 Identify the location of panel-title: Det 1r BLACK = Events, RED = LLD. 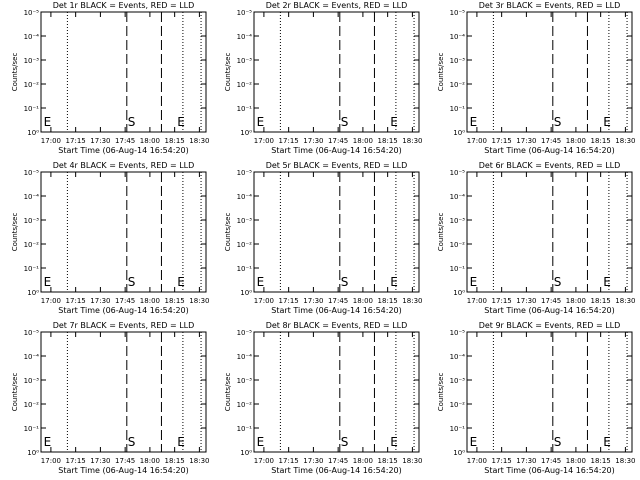
(124, 5).